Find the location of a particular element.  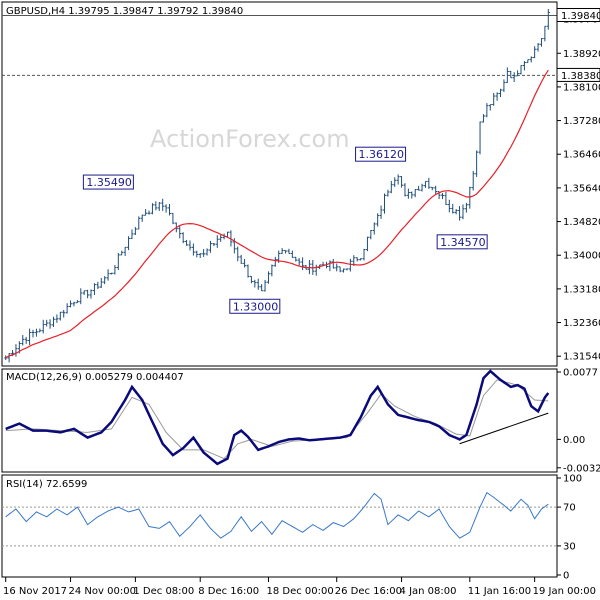

x-tick-label: 19 Jan 00:00 is located at coordinates (564, 591).